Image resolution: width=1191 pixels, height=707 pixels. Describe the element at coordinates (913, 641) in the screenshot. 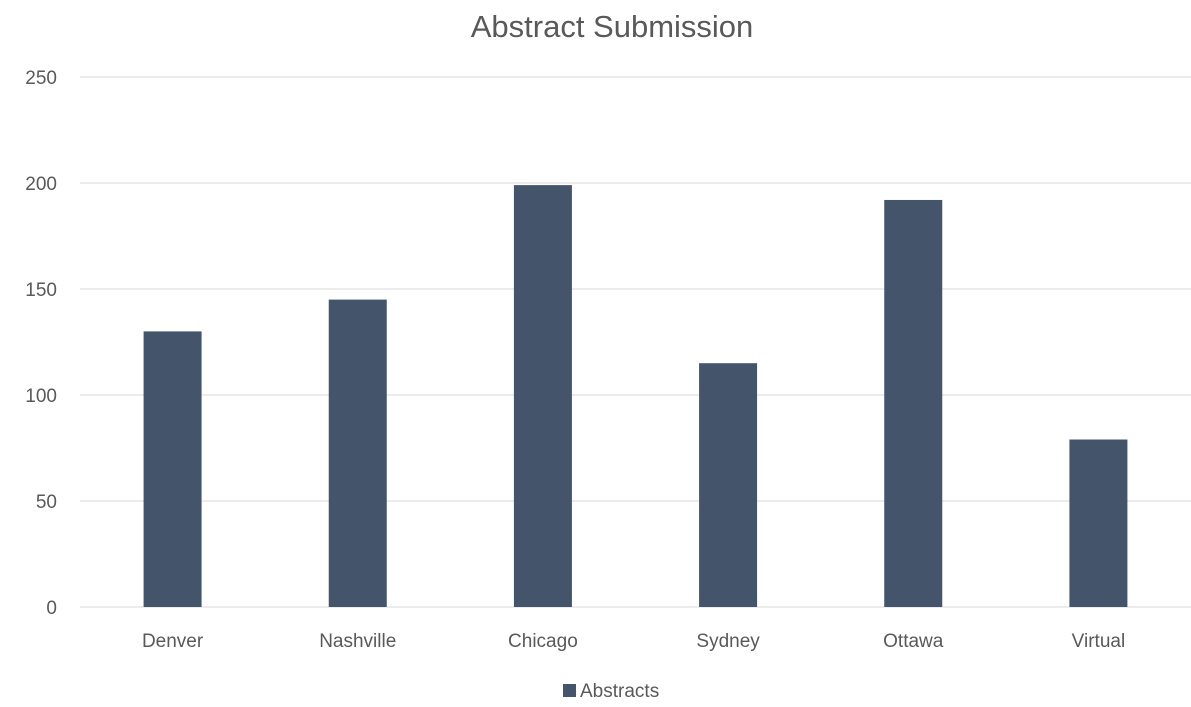

I see `x-category-label: Ottawa` at that location.